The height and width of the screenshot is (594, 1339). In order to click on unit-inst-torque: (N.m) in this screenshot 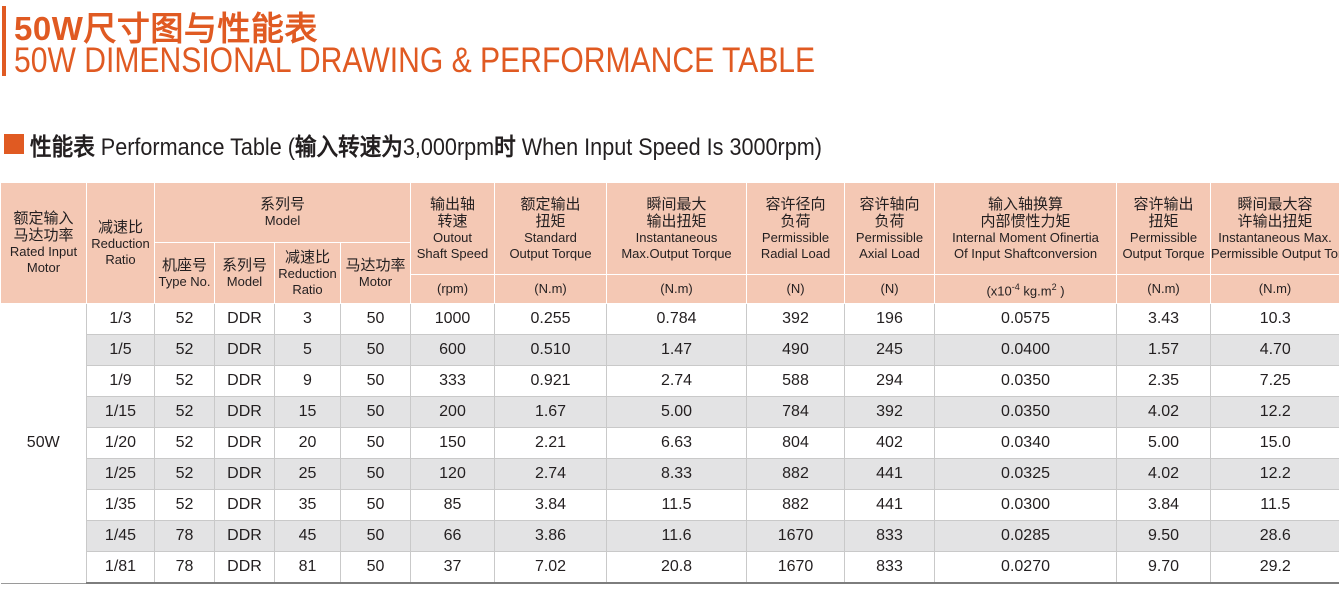, I will do `click(677, 289)`.